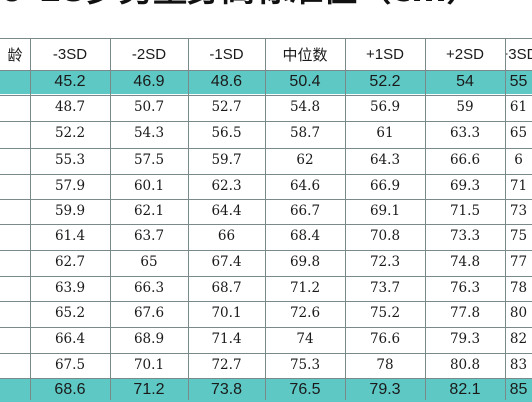  I want to click on table-cell: 46.9, so click(149, 81).